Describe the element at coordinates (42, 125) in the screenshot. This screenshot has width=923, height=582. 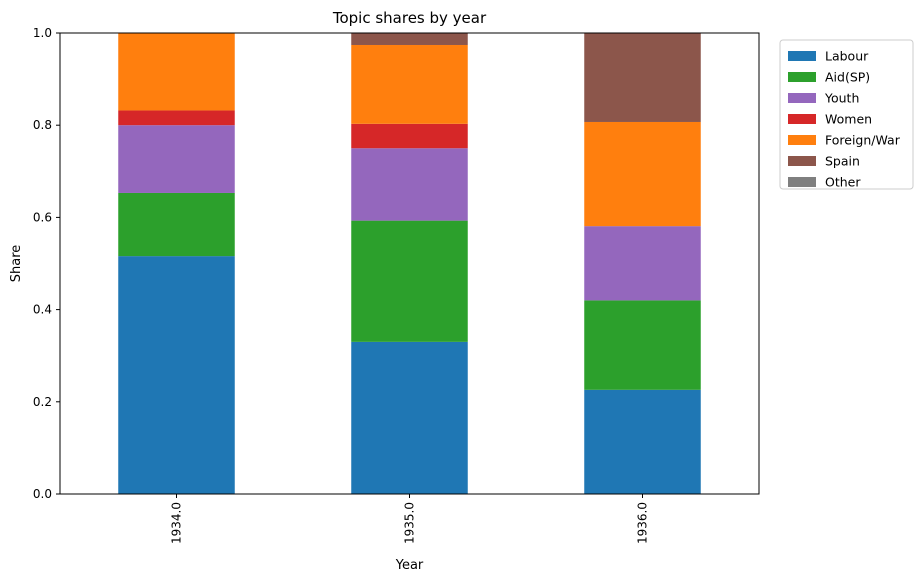
I see `y-tick-label: 0.8` at that location.